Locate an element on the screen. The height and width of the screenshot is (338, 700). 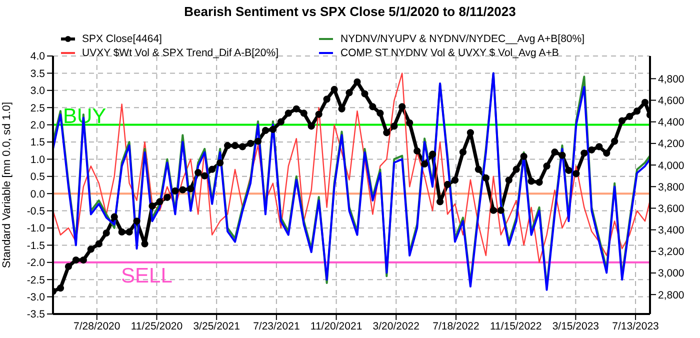
y2-tick-label: 2,800 is located at coordinates (671, 295).